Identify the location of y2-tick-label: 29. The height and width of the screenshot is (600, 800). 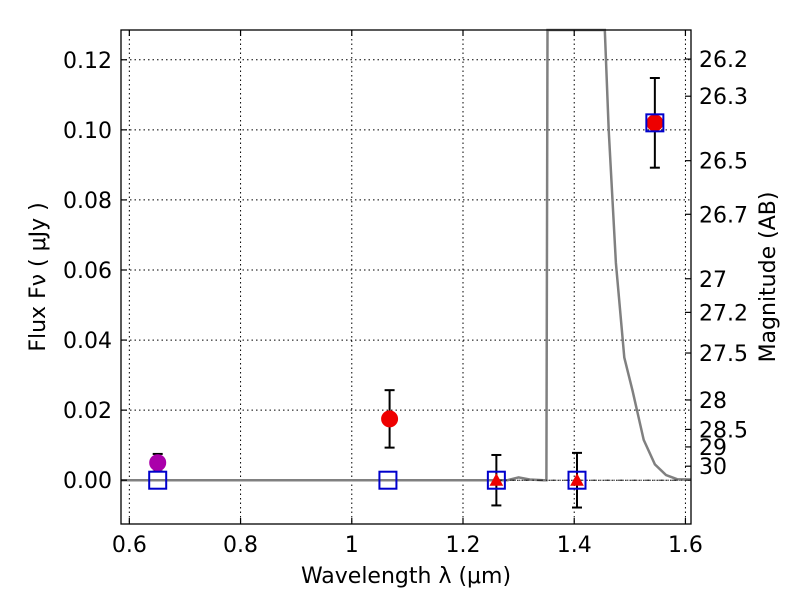
(713, 448).